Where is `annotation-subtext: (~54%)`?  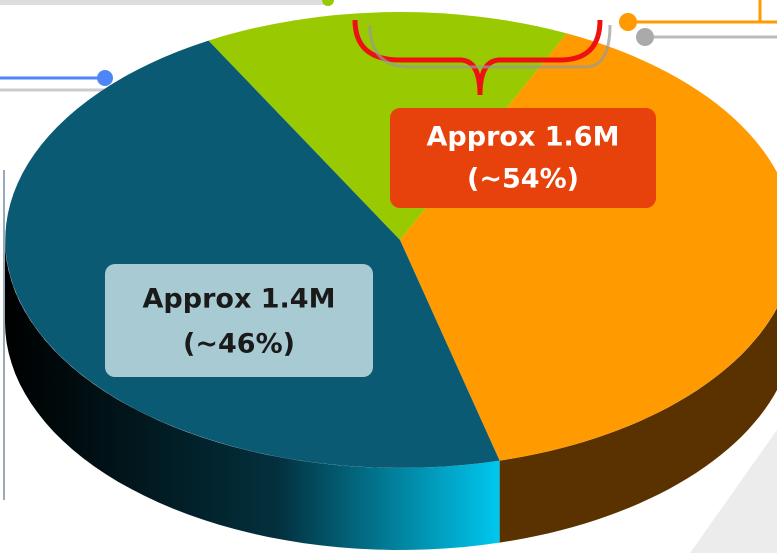 annotation-subtext: (~54%) is located at coordinates (523, 179).